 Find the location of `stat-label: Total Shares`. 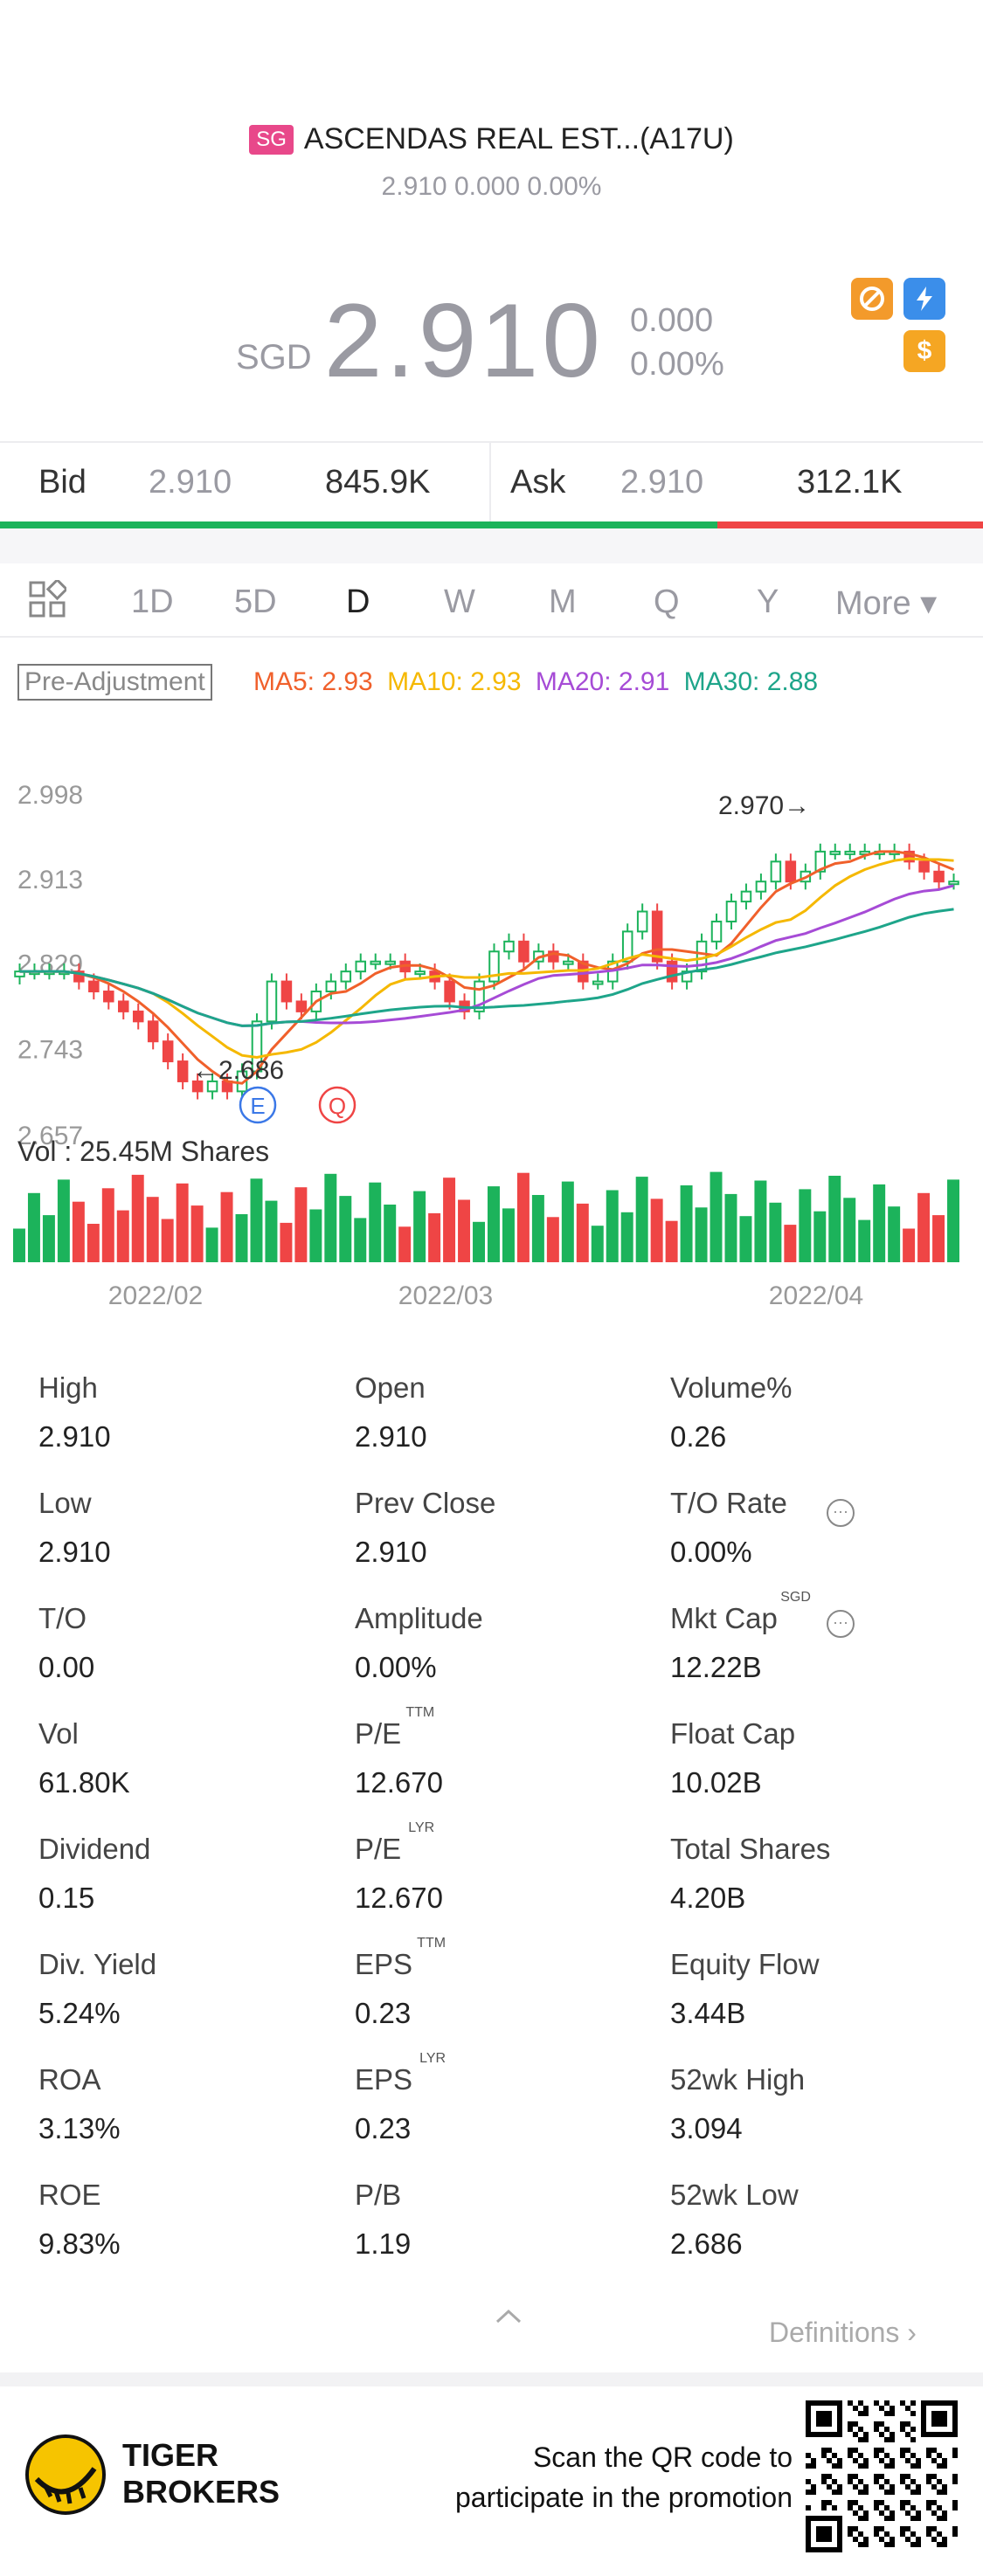

stat-label: Total Shares is located at coordinates (750, 1849).